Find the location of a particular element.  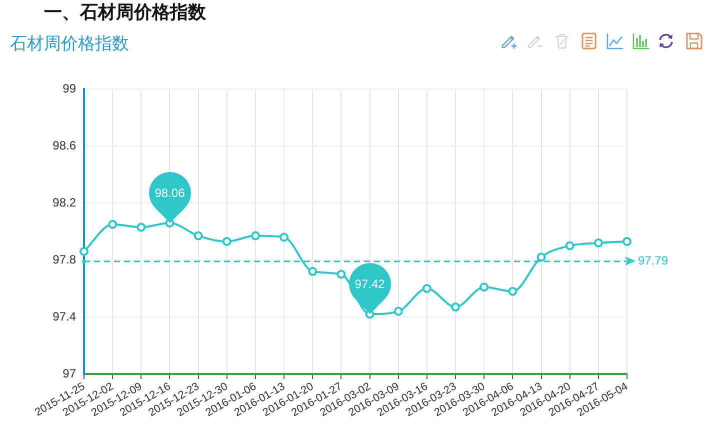

ref-line-label: 97.79 is located at coordinates (653, 261).